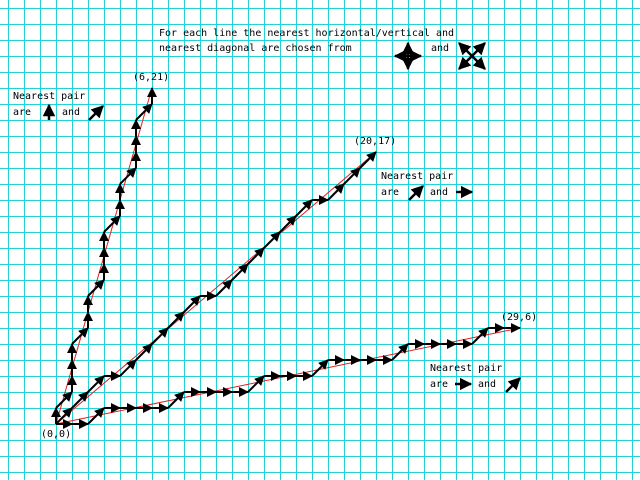 The height and width of the screenshot is (480, 640). Describe the element at coordinates (408, 56) in the screenshot. I see `four-way-arrows-icon` at that location.